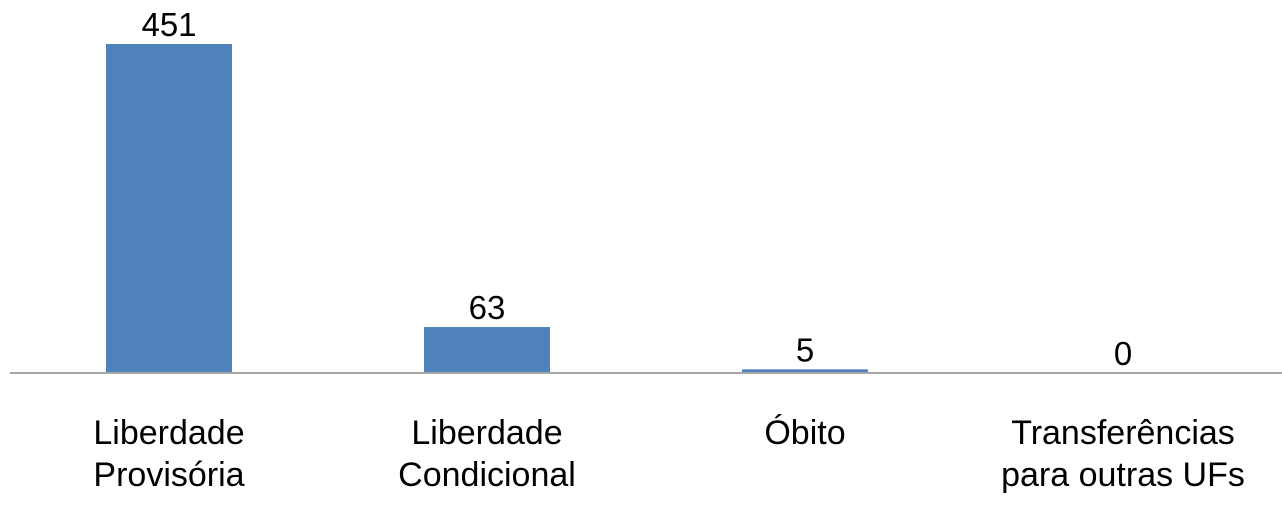 The height and width of the screenshot is (505, 1282). Describe the element at coordinates (1123, 454) in the screenshot. I see `x-tick-label: Transferências para outras UFs` at that location.